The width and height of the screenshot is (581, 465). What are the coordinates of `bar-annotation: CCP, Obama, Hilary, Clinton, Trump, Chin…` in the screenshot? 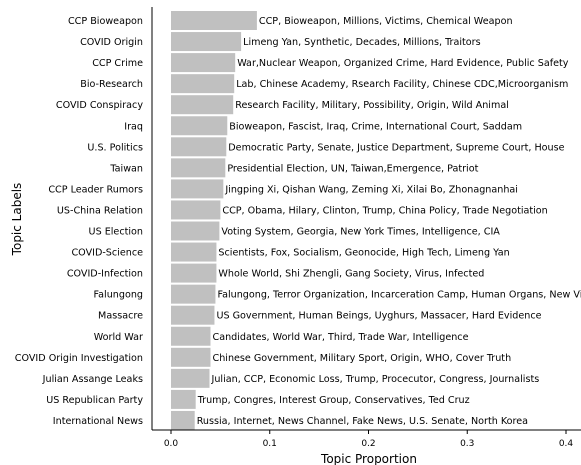 It's located at (384, 210).